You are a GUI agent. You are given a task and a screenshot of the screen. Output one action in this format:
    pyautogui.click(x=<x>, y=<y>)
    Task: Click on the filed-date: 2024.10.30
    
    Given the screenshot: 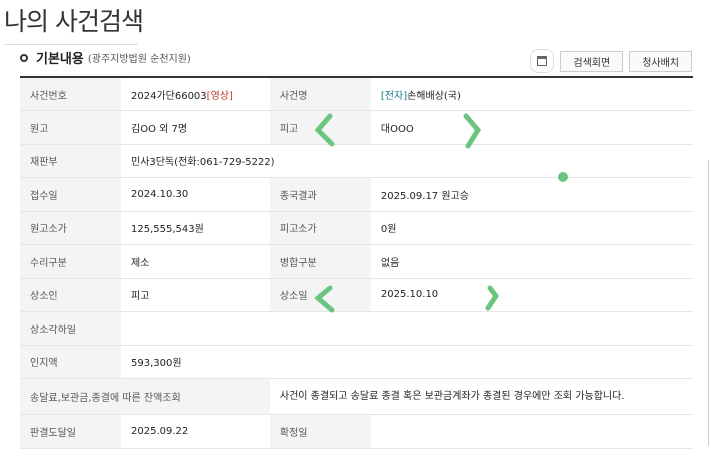 What is the action you would take?
    pyautogui.click(x=195, y=194)
    